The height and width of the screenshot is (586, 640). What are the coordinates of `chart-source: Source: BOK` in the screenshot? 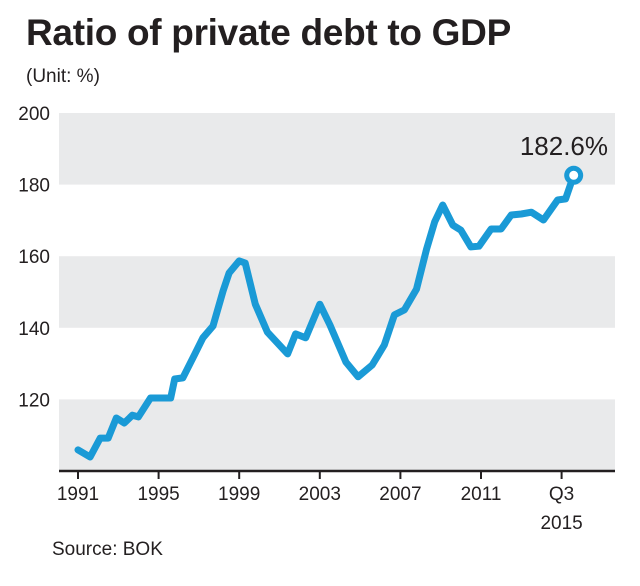 It's located at (107, 549).